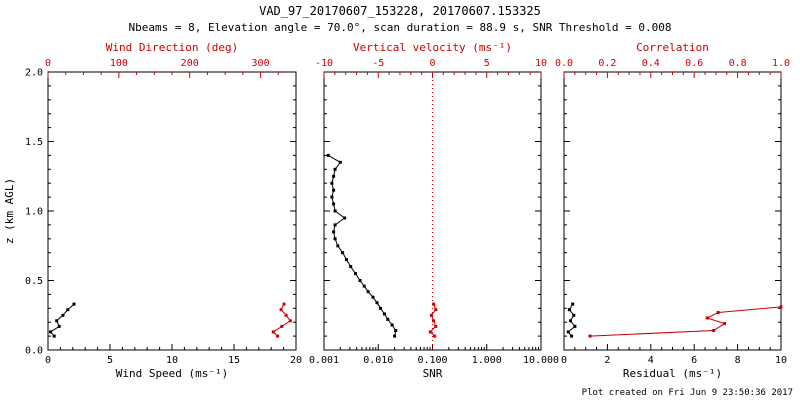 This screenshot has width=800, height=400. Describe the element at coordinates (738, 63) in the screenshot. I see `top-tick-label: 0.8` at that location.